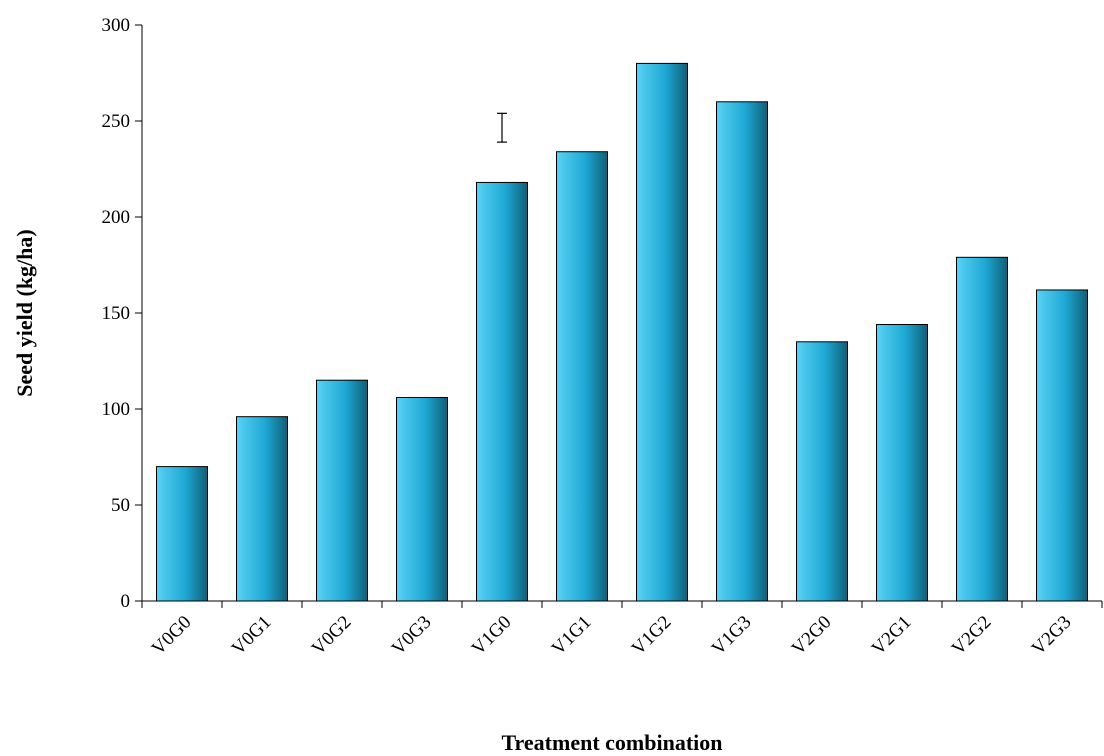 The height and width of the screenshot is (756, 1104). Describe the element at coordinates (116, 121) in the screenshot. I see `y-tick-label: 250` at that location.